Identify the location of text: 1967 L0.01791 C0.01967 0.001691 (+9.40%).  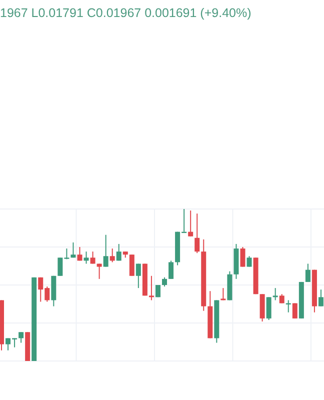
(126, 13).